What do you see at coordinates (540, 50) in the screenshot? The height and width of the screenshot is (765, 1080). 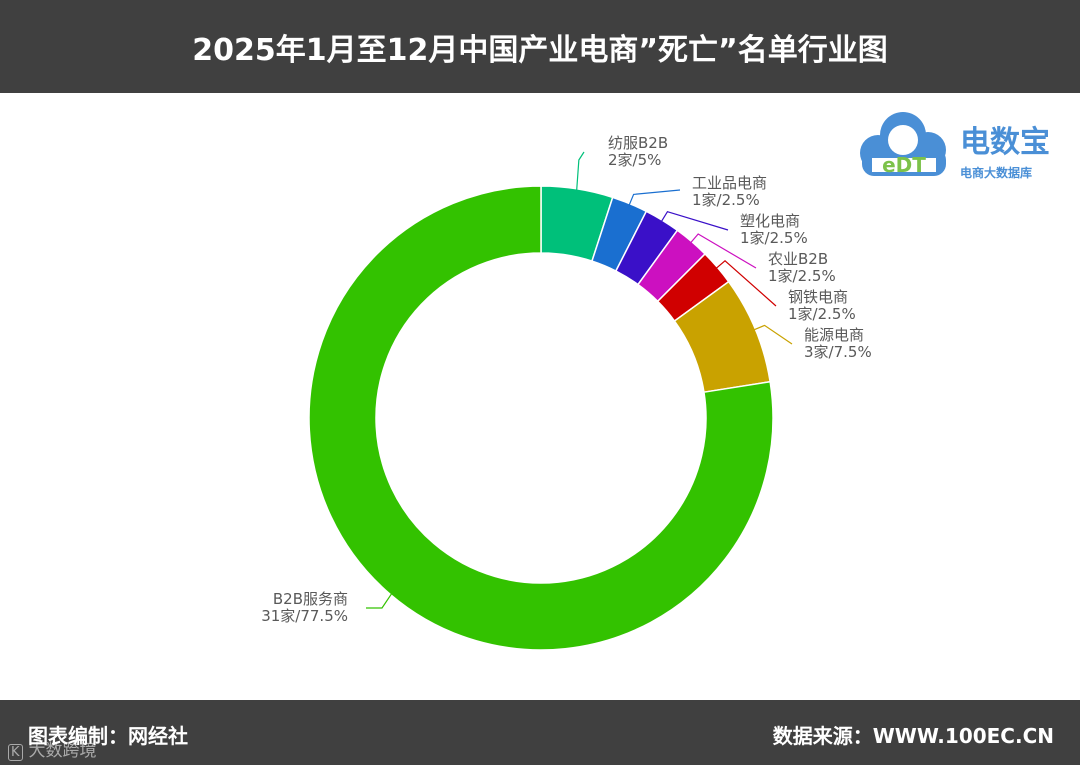 I see `chart-title: 2025年1月至12月中国产业电商”死亡”名单行业图` at bounding box center [540, 50].